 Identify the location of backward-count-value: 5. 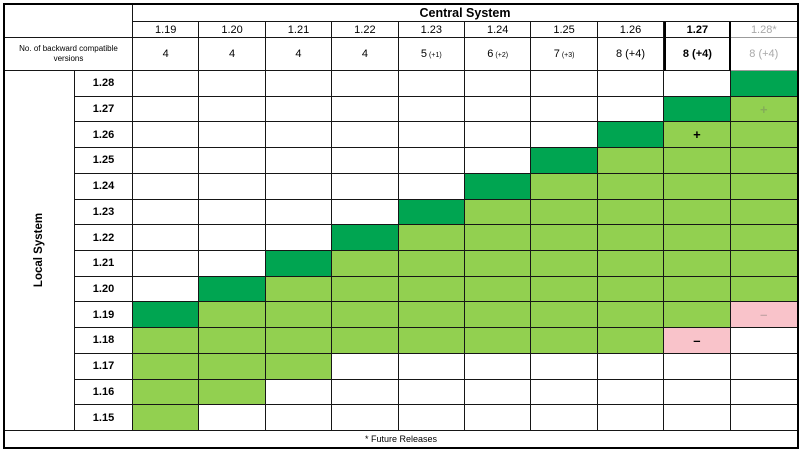
(424, 54).